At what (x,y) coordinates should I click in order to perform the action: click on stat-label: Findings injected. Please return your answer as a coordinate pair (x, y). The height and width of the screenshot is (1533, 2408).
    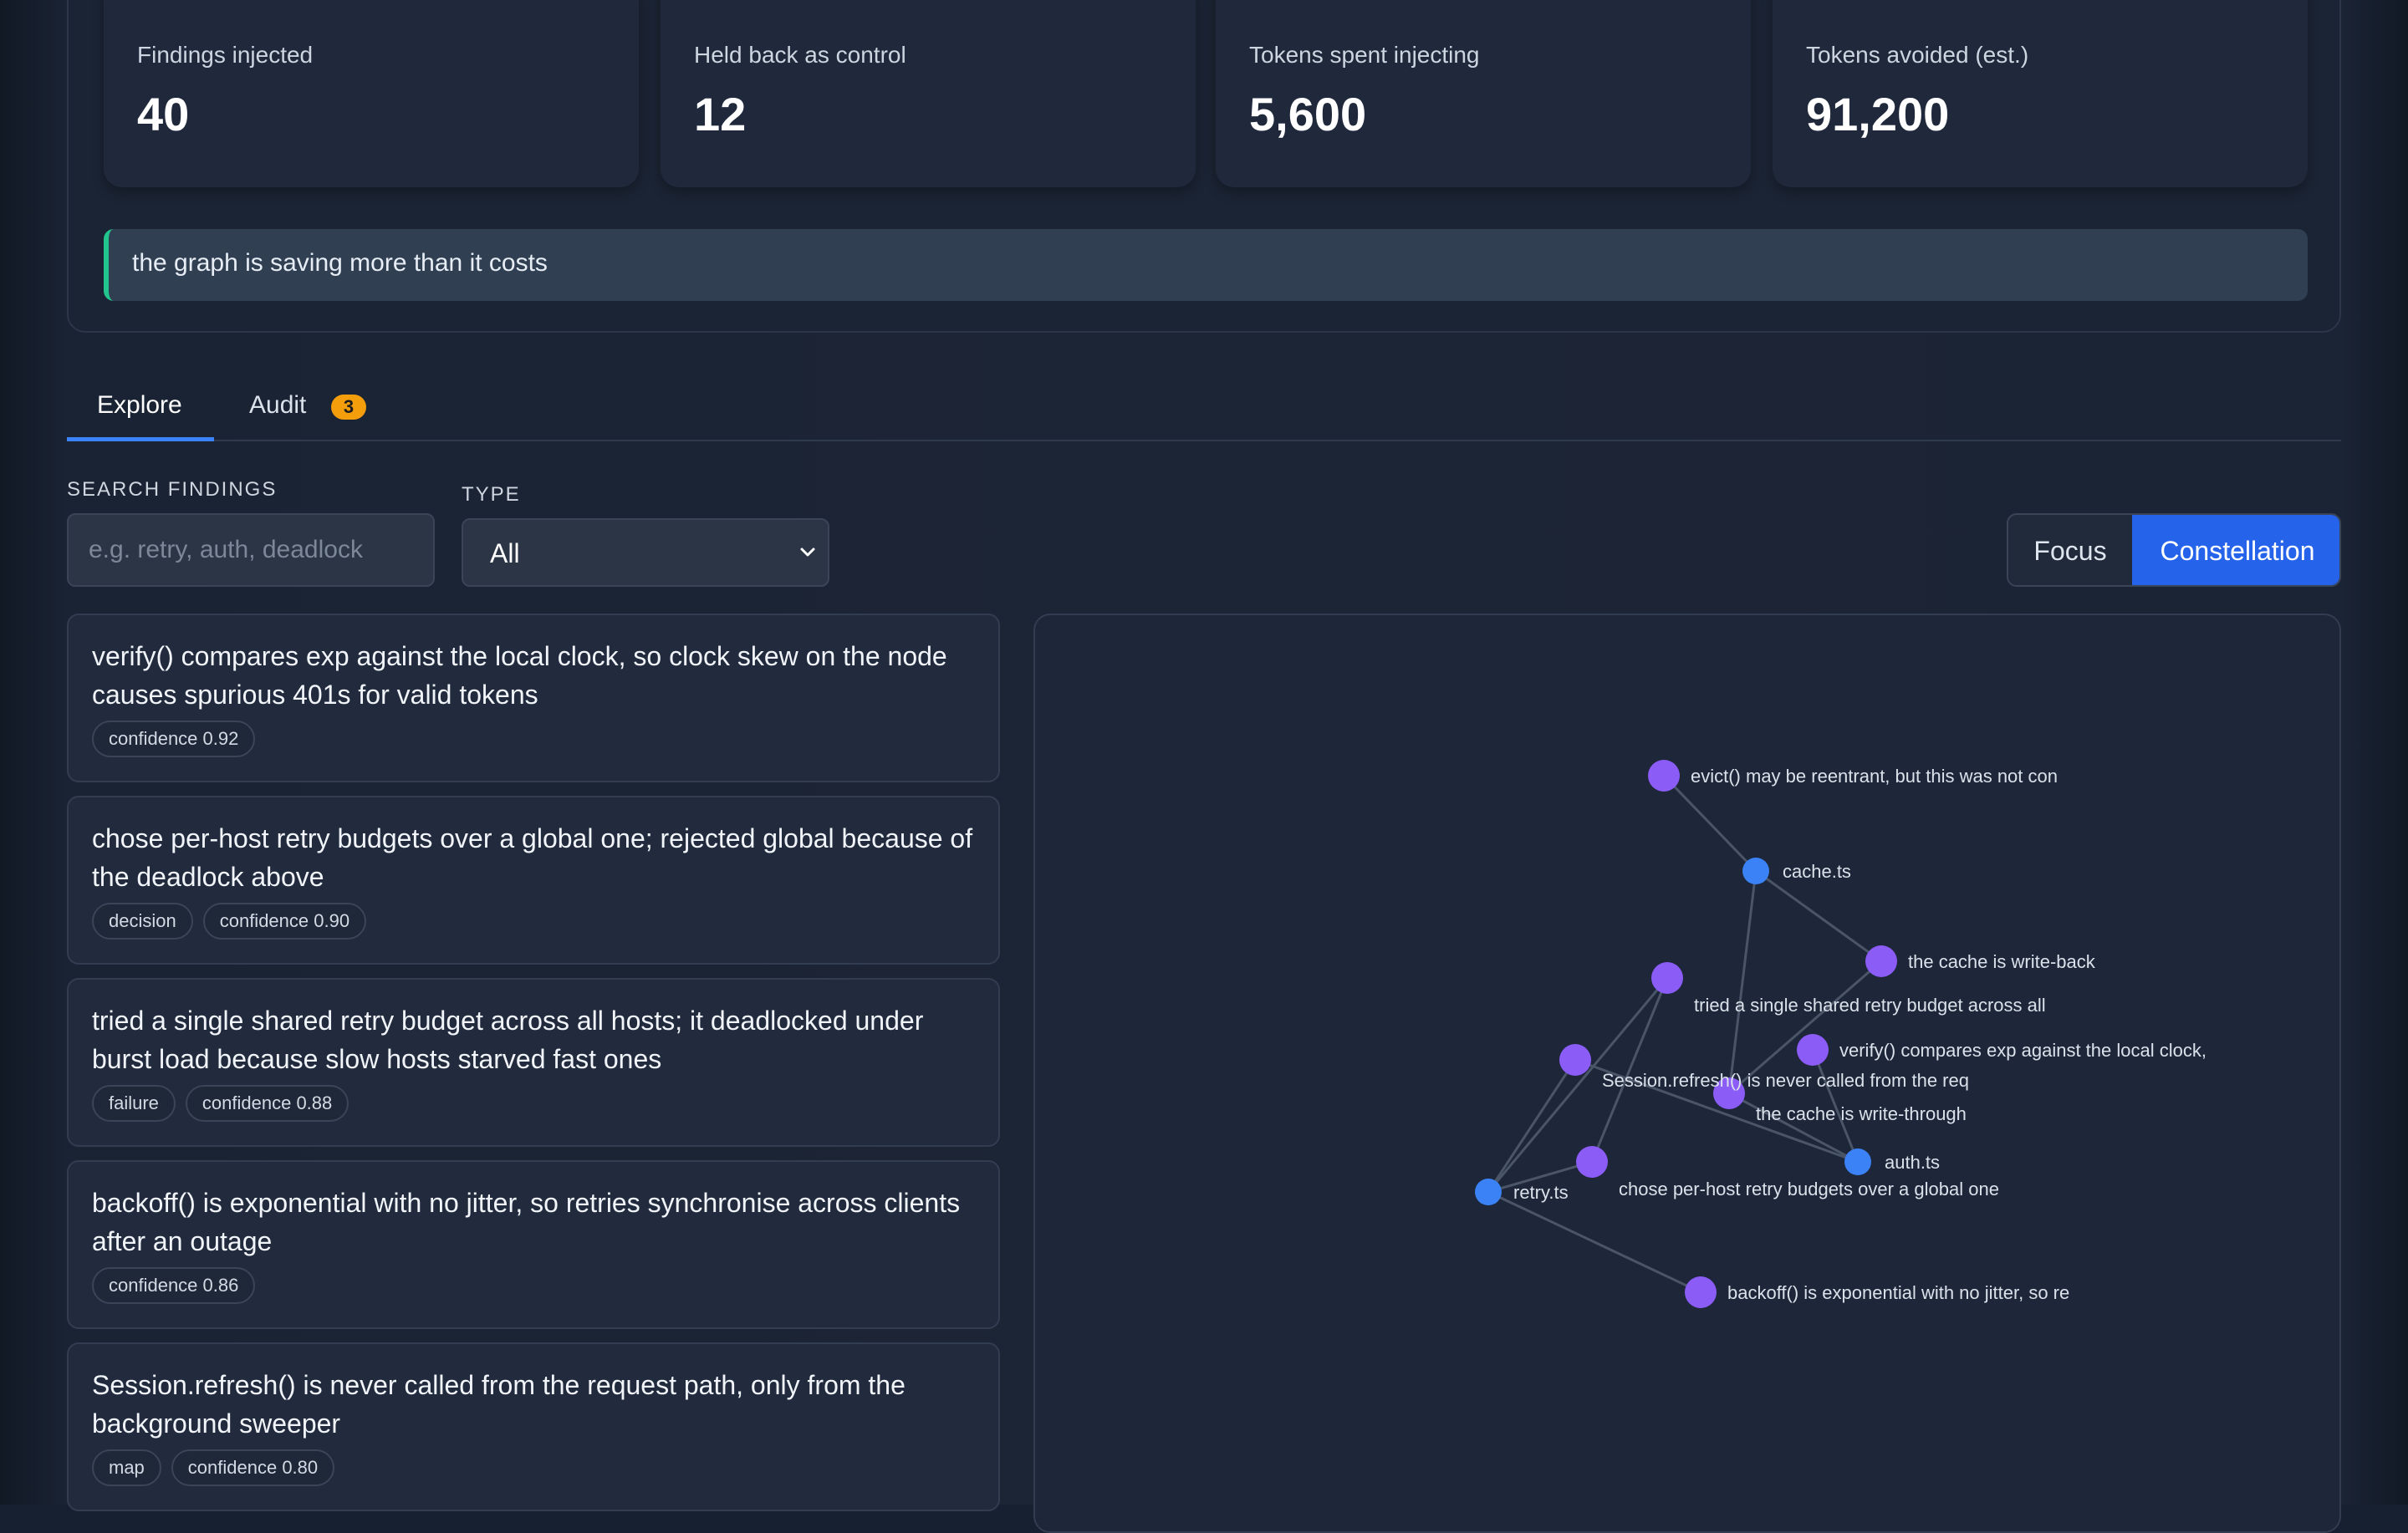
    Looking at the image, I should click on (226, 55).